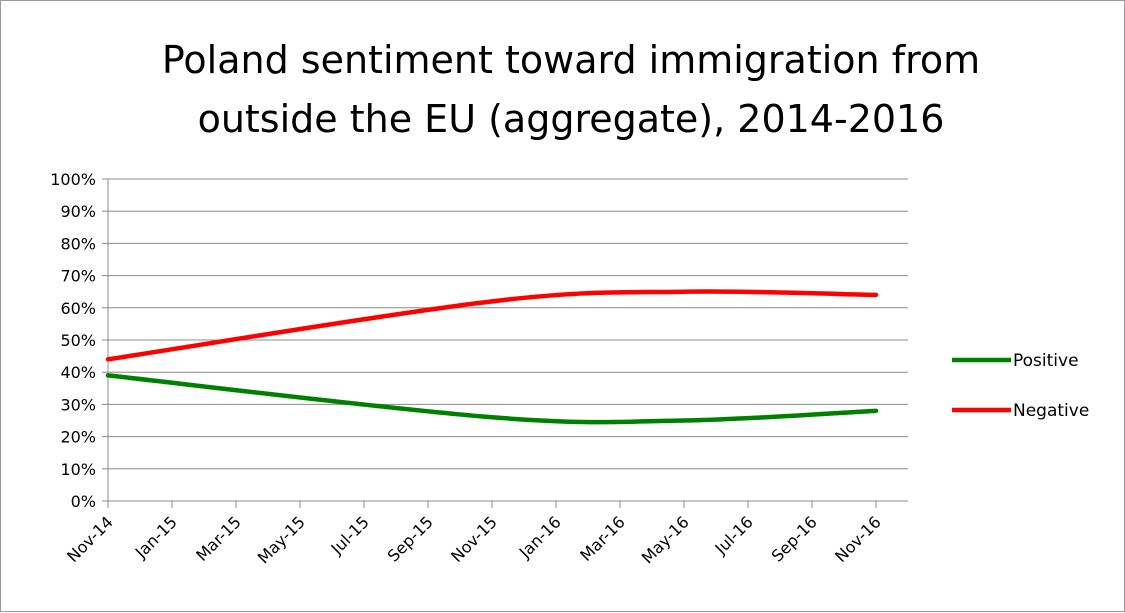 This screenshot has width=1125, height=613. Describe the element at coordinates (602, 538) in the screenshot. I see `x-tick-label: Mar-16` at that location.